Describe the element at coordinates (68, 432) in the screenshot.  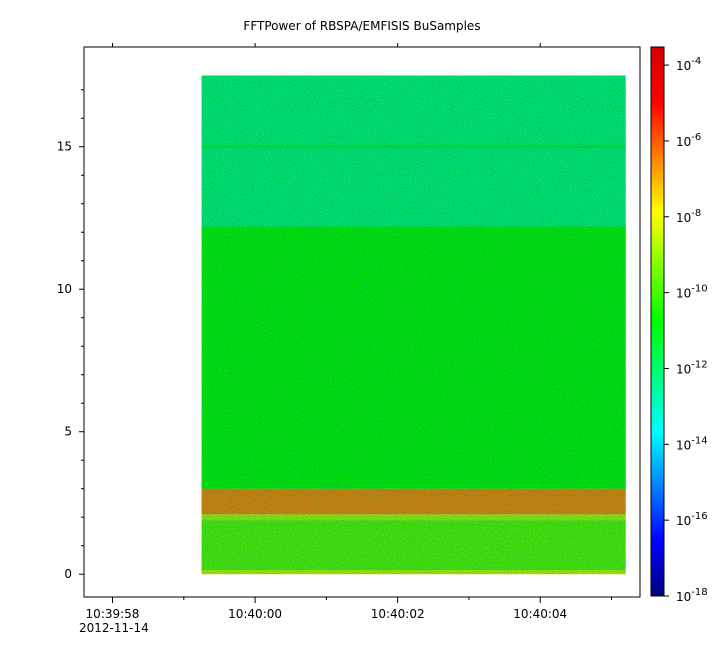
I see `y-tick-label: 5` at that location.